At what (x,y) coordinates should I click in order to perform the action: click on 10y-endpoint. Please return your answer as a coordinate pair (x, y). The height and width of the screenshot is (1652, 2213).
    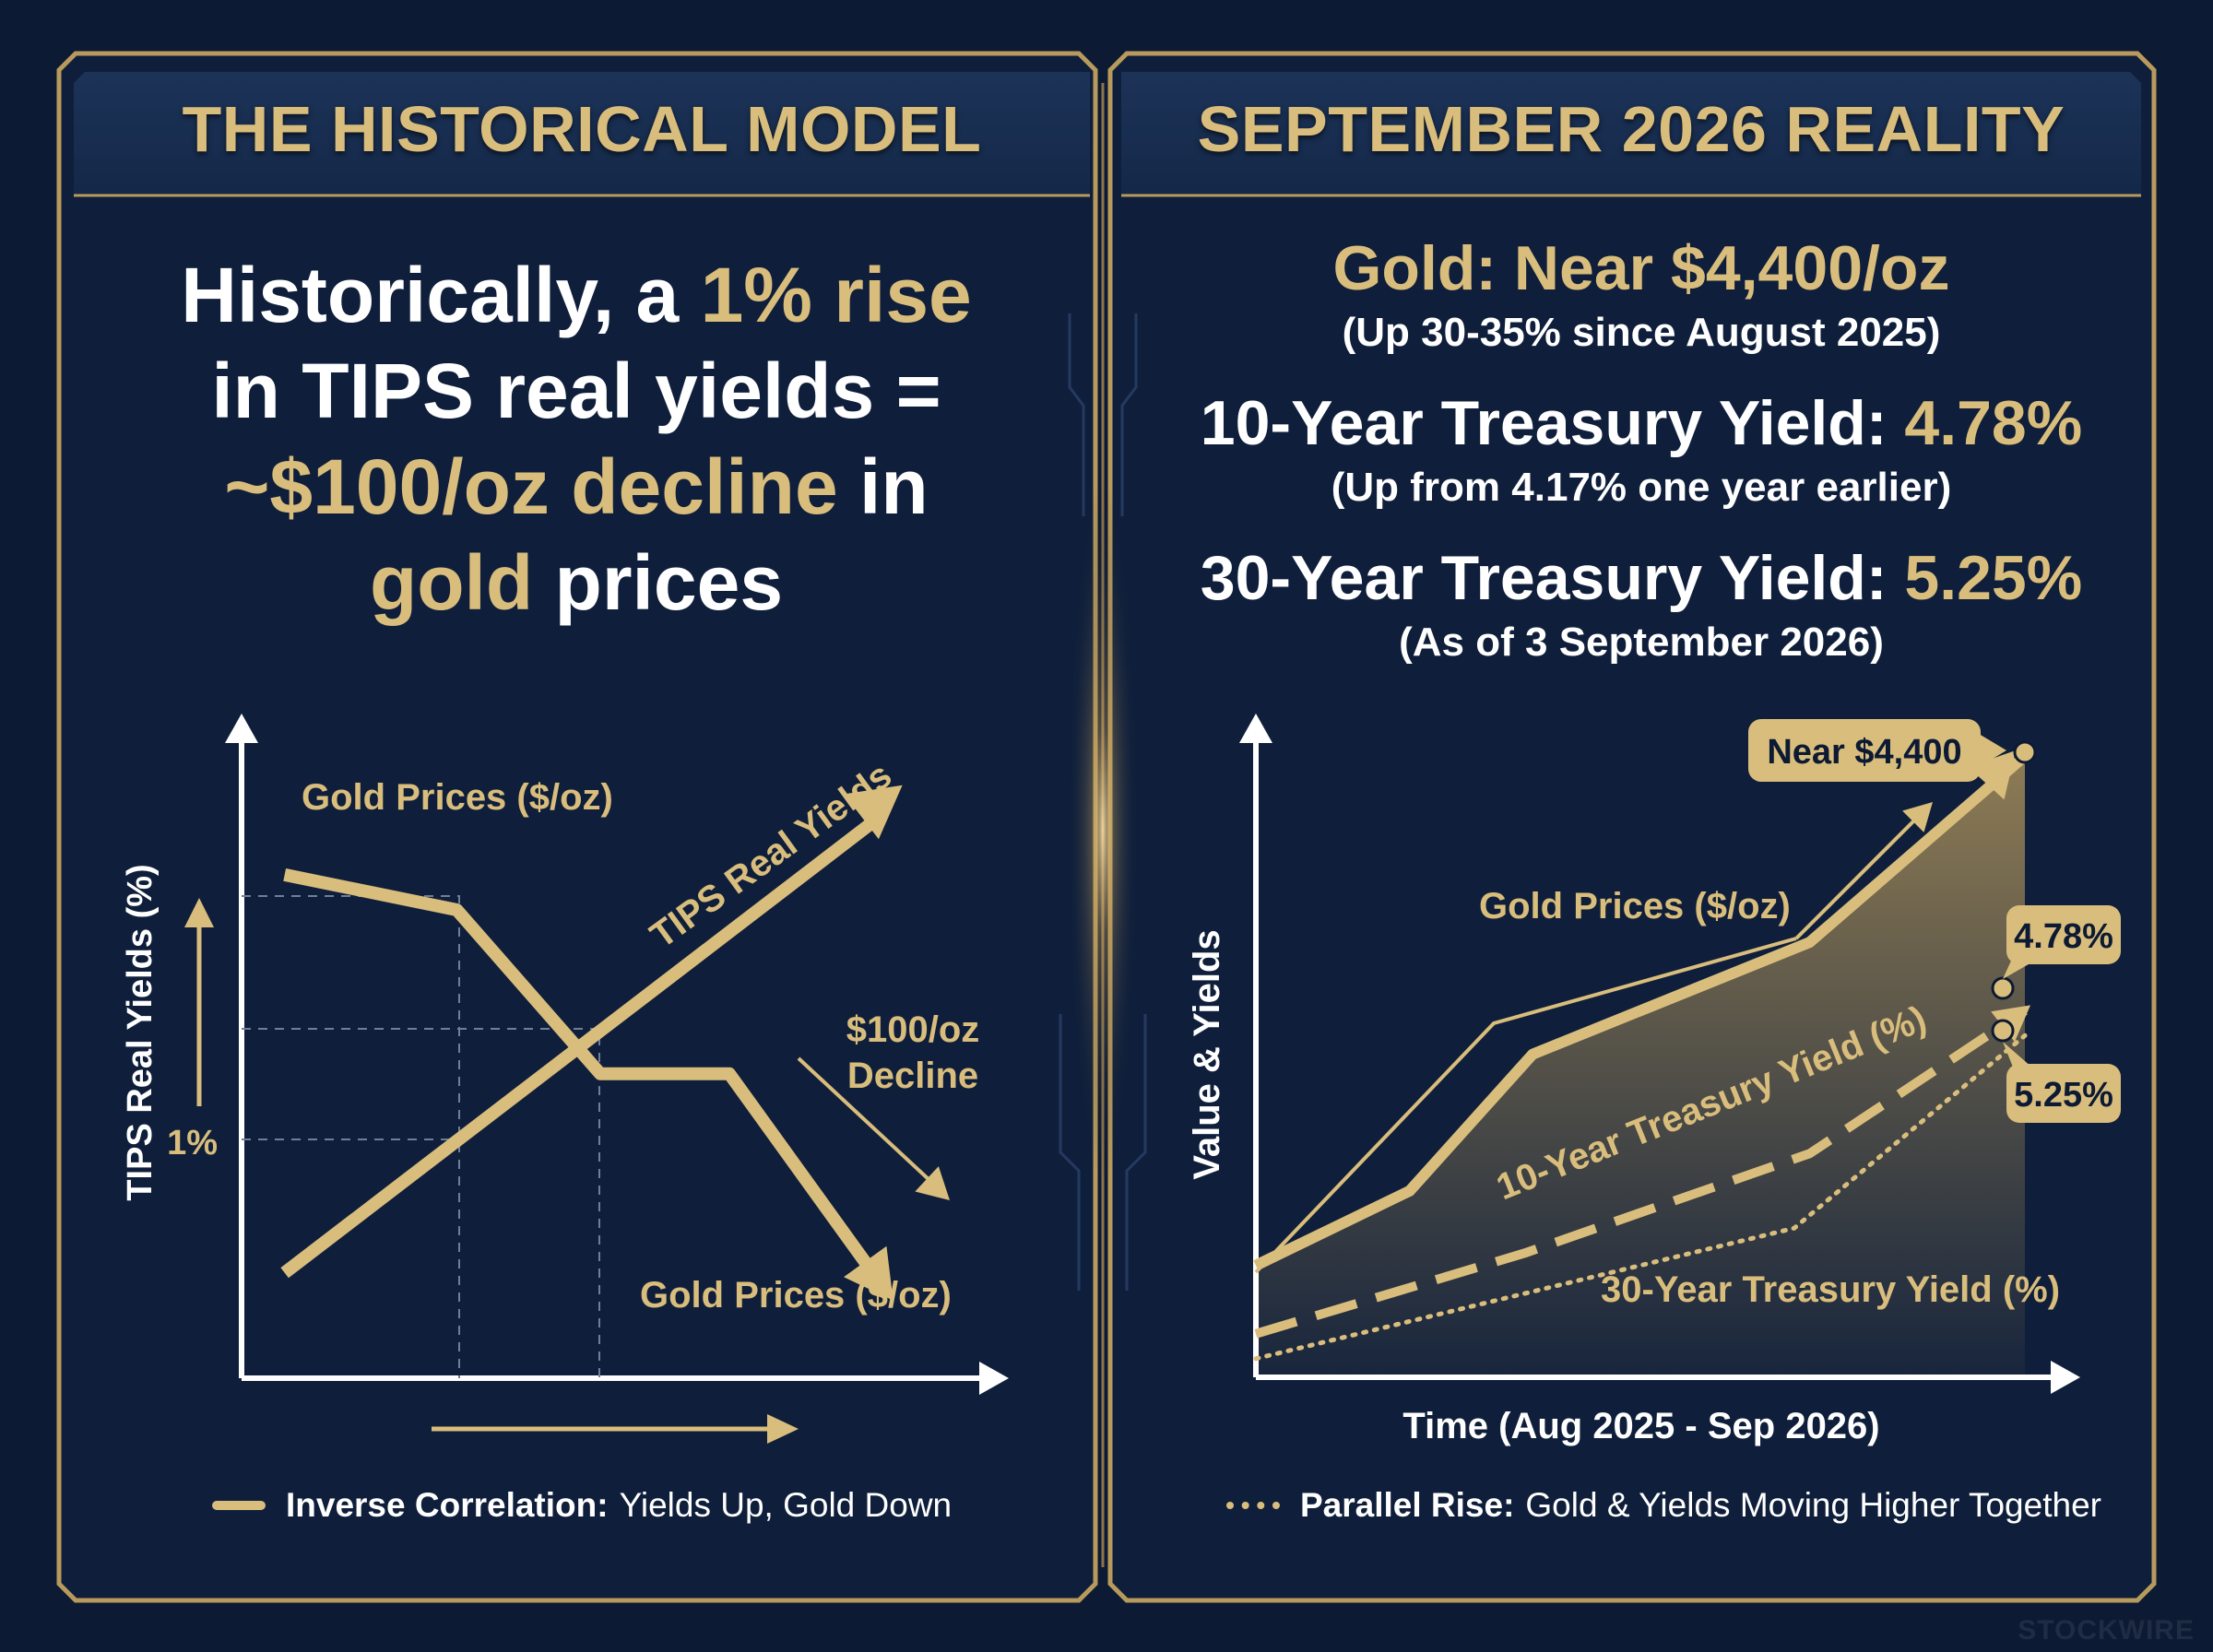
    Looking at the image, I should click on (2003, 988).